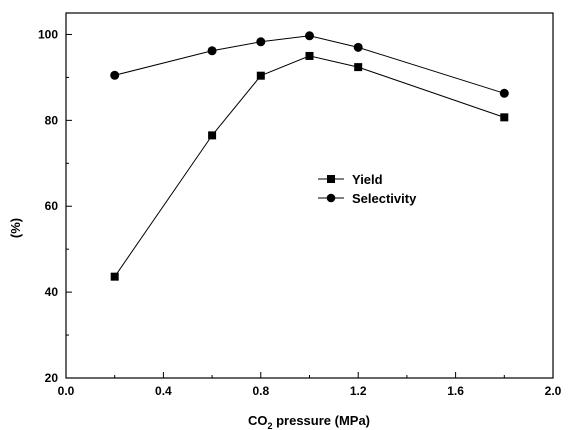 Image resolution: width=569 pixels, height=430 pixels. Describe the element at coordinates (367, 179) in the screenshot. I see `legend-label-yield: Yield` at that location.